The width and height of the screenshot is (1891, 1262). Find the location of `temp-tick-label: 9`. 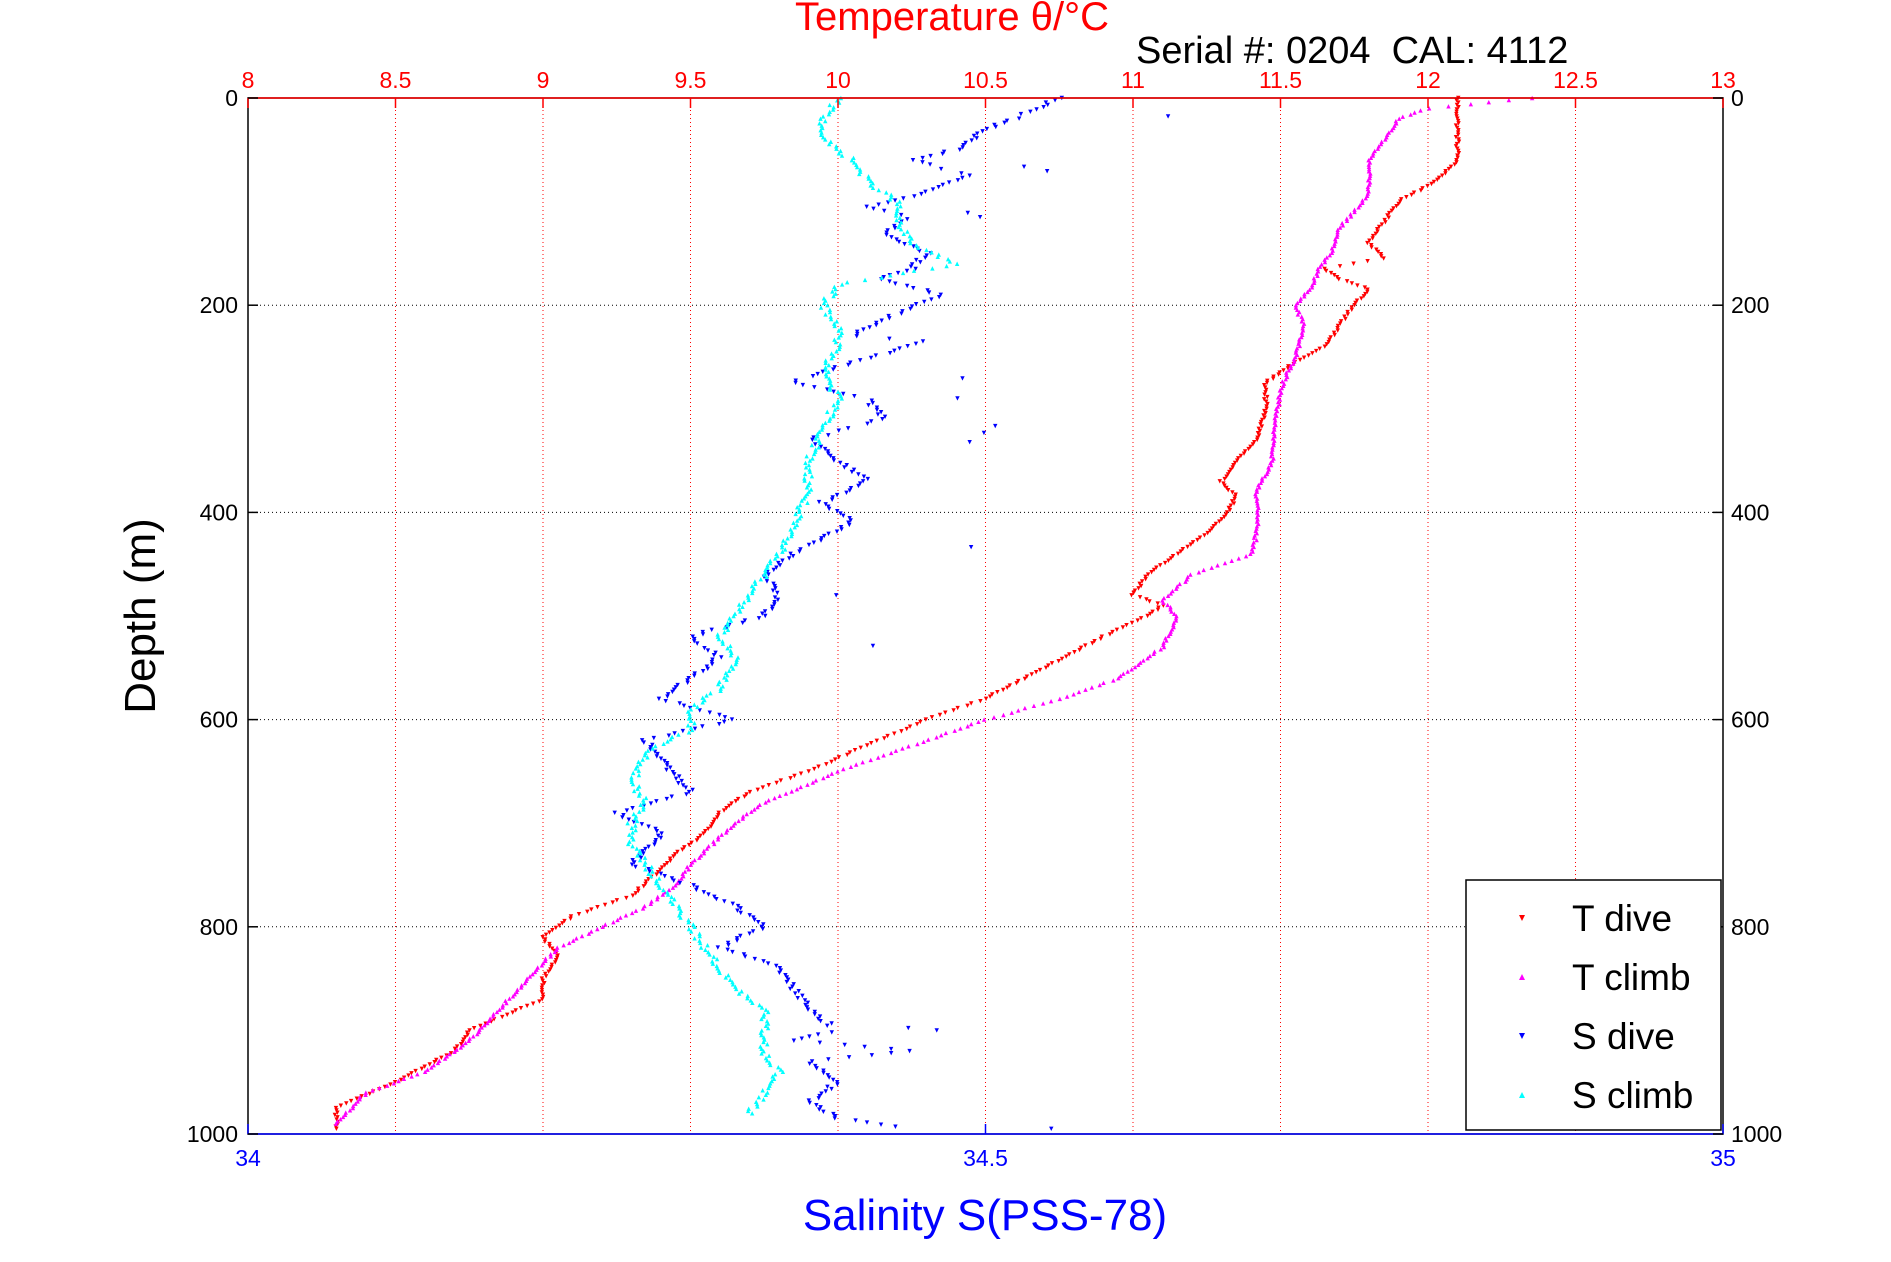

temp-tick-label: 9 is located at coordinates (543, 80).